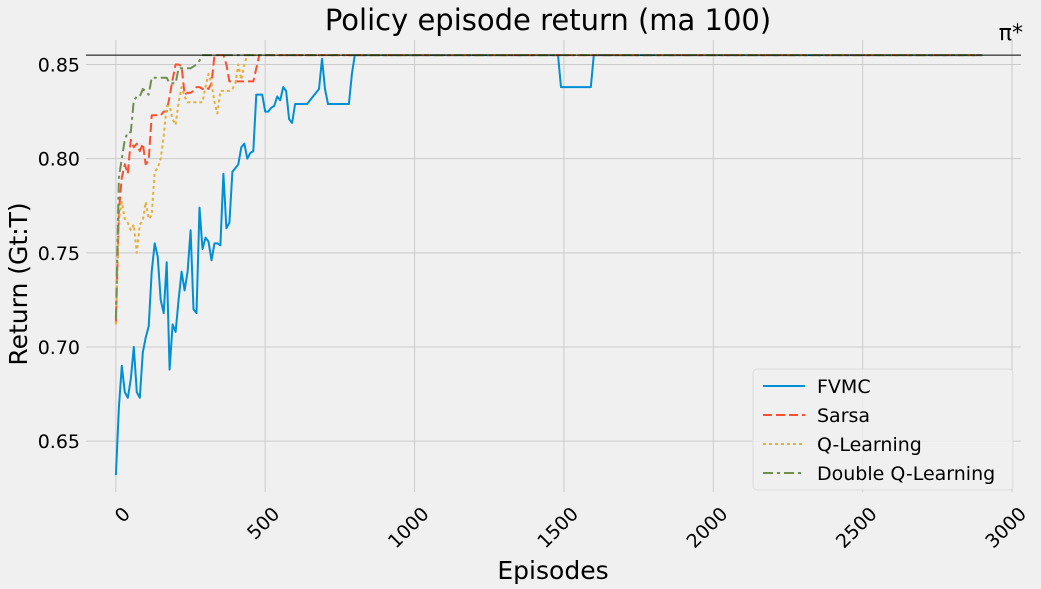 The image size is (1041, 589). Describe the element at coordinates (59, 442) in the screenshot. I see `y-tick-label: 0.65` at that location.